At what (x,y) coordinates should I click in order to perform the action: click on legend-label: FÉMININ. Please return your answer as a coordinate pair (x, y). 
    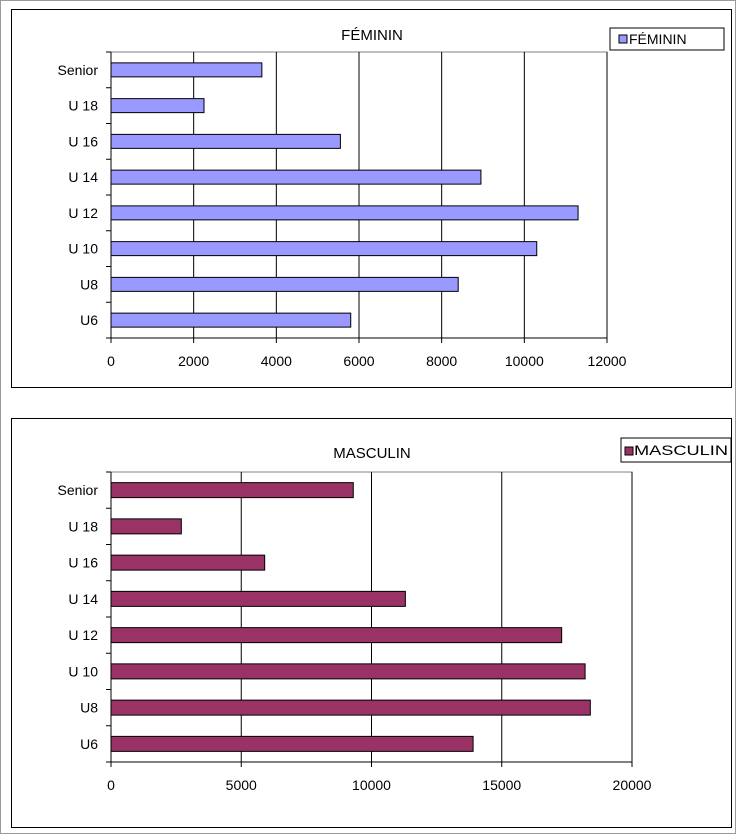
    Looking at the image, I should click on (658, 39).